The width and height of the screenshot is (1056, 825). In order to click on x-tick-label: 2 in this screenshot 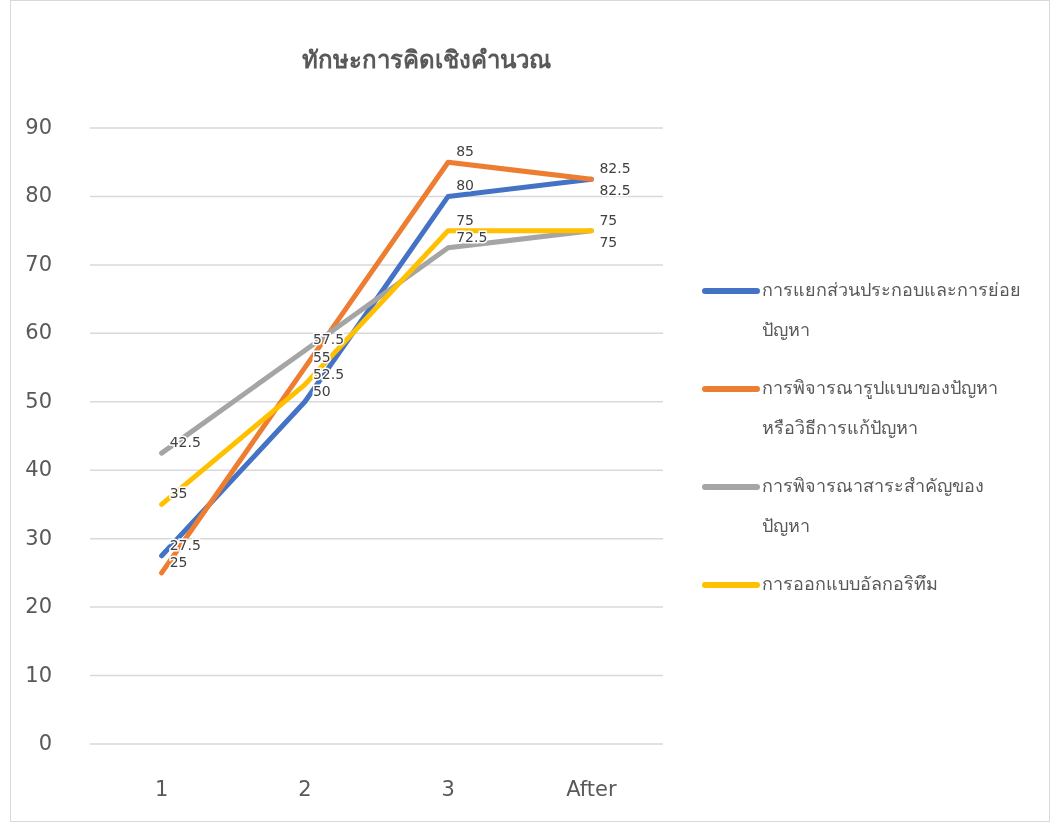, I will do `click(305, 789)`.